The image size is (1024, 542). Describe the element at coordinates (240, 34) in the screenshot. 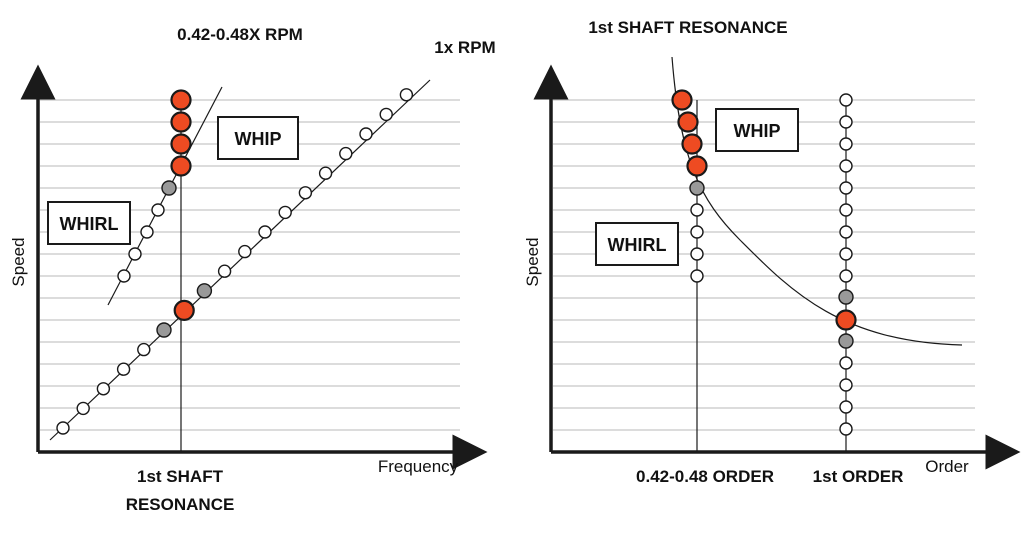

I see `left-top-annotation: 0.42-0.48X RPM` at that location.